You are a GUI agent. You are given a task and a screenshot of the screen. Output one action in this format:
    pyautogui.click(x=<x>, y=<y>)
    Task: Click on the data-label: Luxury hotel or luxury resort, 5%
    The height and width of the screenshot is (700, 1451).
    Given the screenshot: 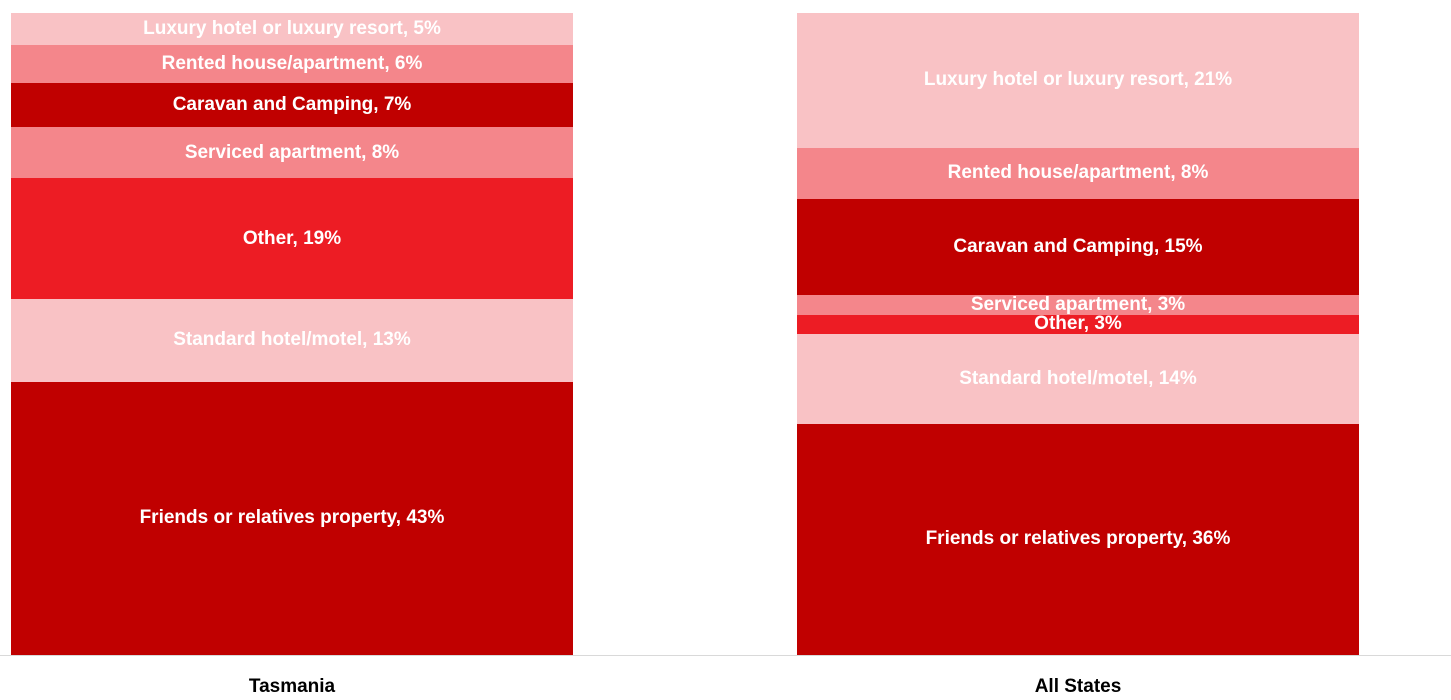 What is the action you would take?
    pyautogui.click(x=292, y=28)
    